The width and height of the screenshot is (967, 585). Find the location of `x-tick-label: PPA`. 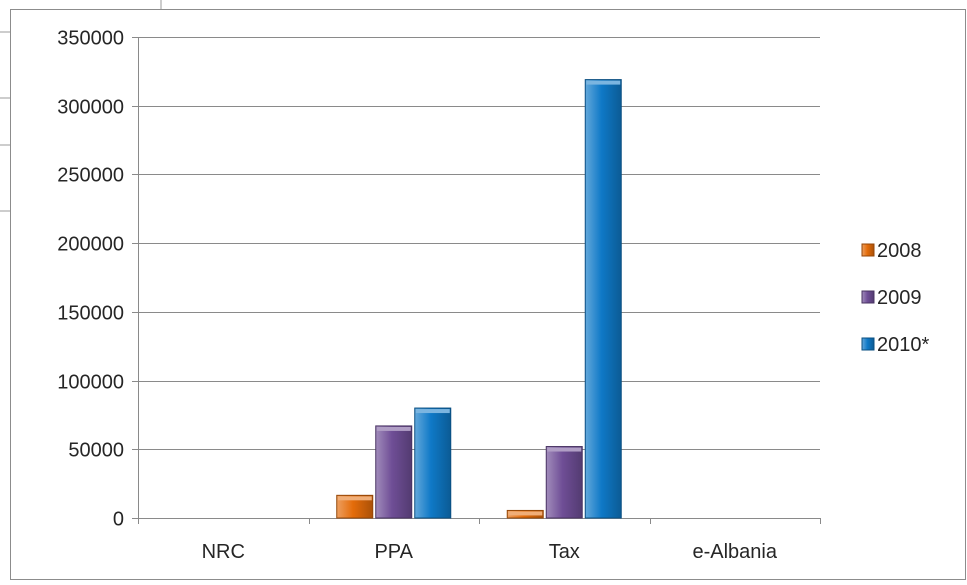

x-tick-label: PPA is located at coordinates (393, 552).